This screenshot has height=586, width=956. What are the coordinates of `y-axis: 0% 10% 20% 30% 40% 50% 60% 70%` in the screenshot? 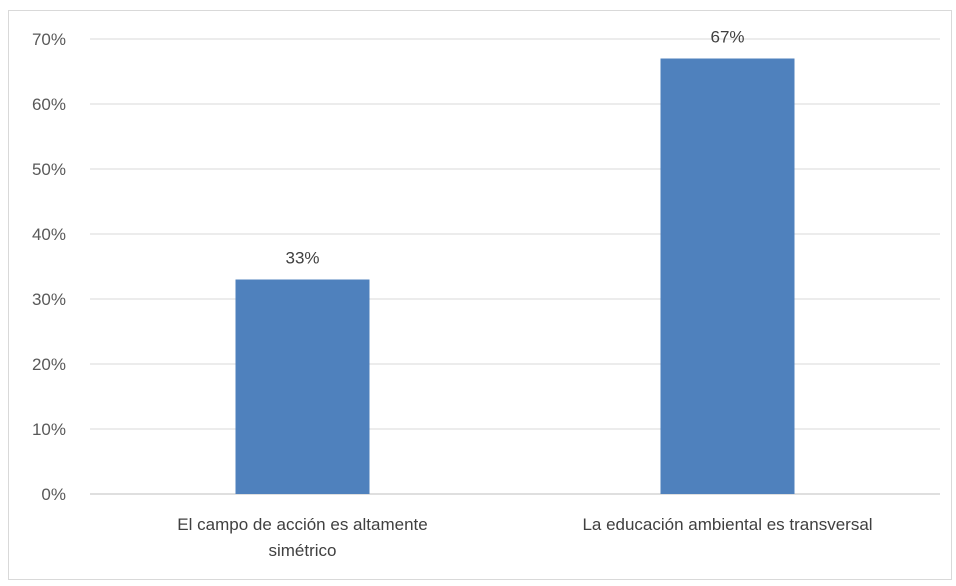 It's located at (49, 267).